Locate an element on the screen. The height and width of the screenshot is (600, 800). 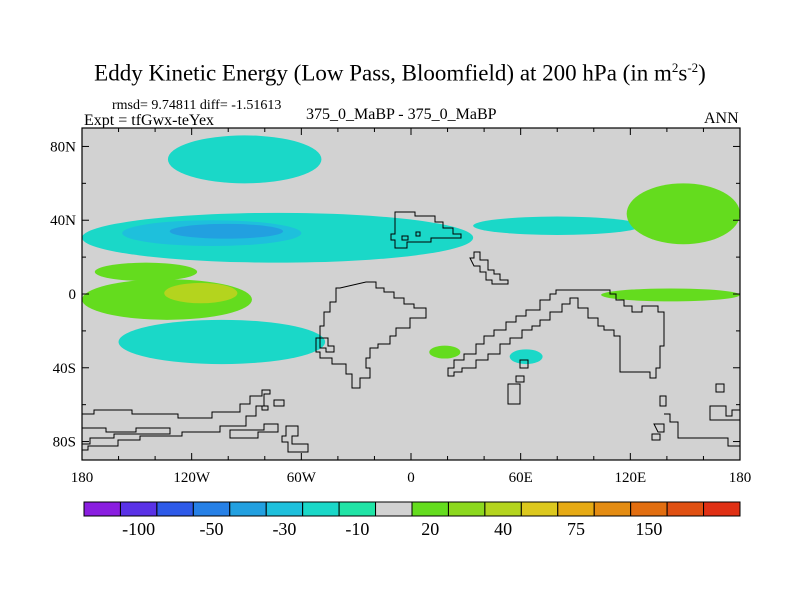
colorbar-label-4: 20 is located at coordinates (430, 529).